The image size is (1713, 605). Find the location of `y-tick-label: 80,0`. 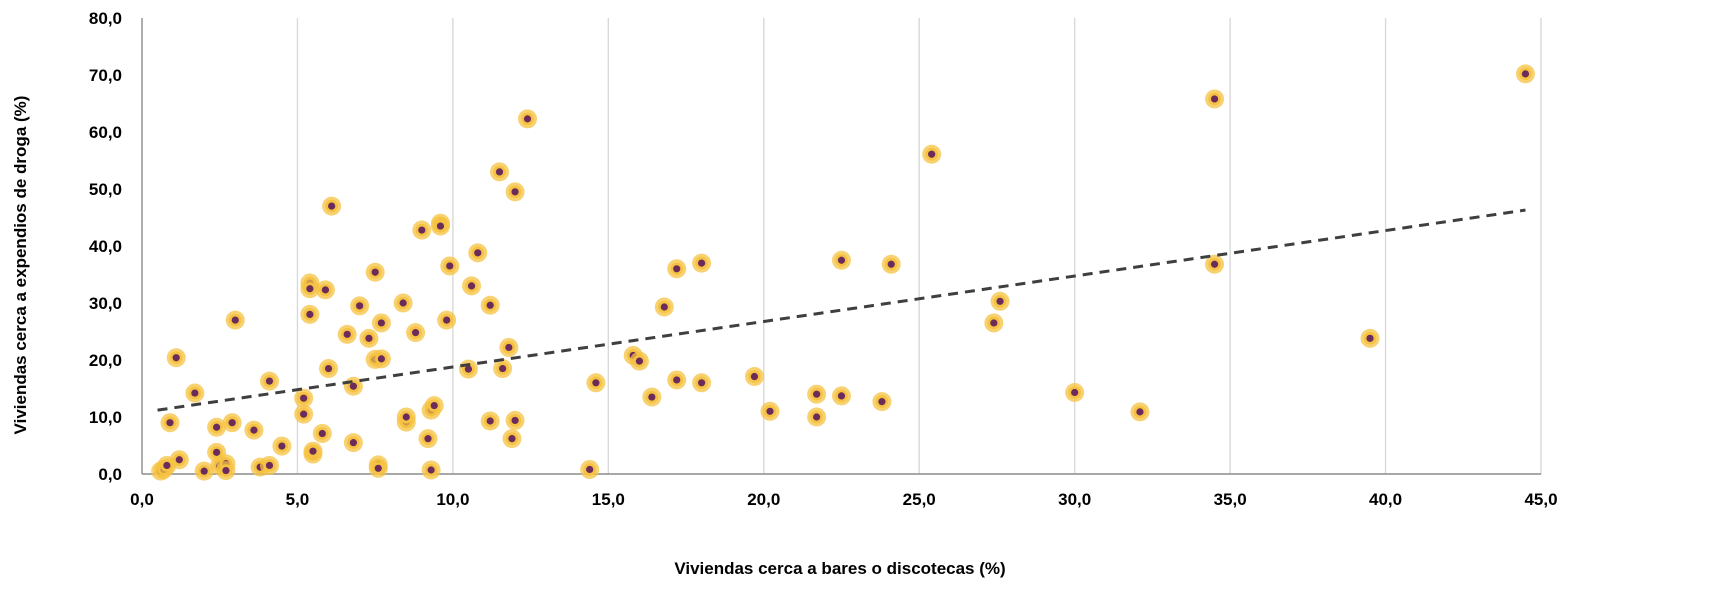

y-tick-label: 80,0 is located at coordinates (105, 18).